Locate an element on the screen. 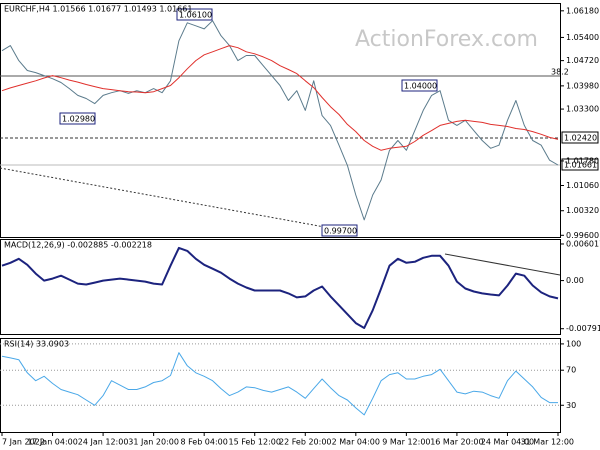  level-box is located at coordinates (580, 137).